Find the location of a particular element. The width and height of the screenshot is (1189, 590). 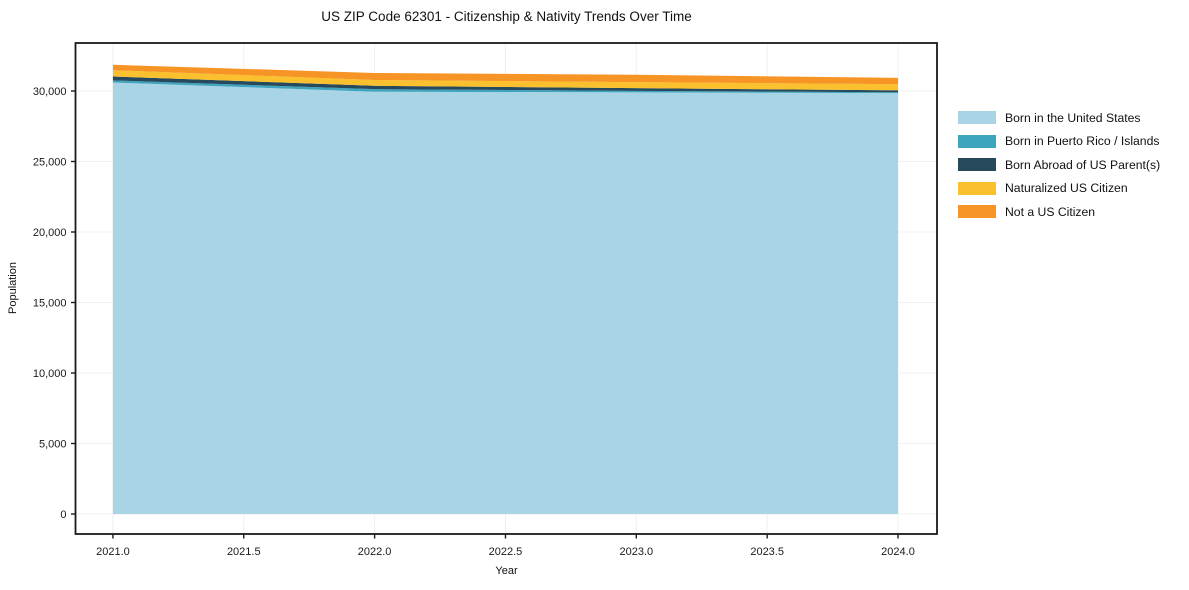

legend-label: Born in Puerto Rico / Islands is located at coordinates (1082, 141).